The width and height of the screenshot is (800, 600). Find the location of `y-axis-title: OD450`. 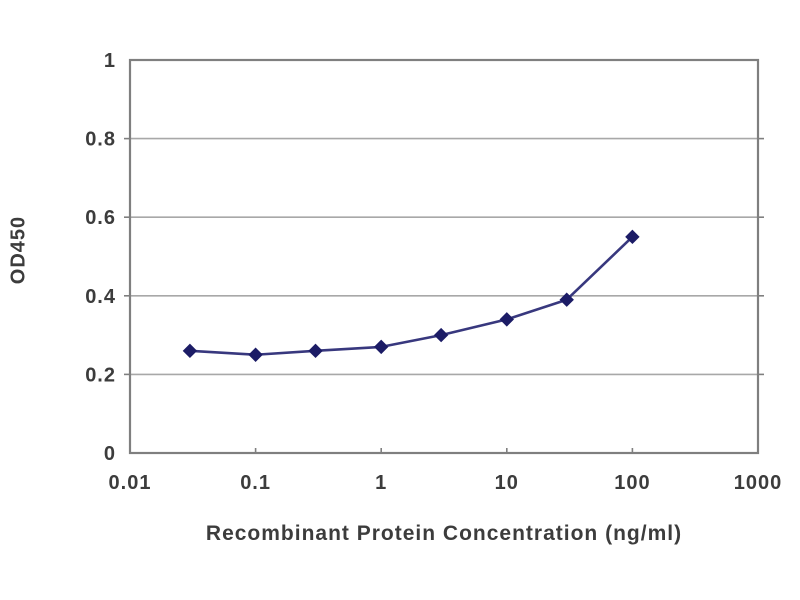

y-axis-title: OD450 is located at coordinates (18, 250).